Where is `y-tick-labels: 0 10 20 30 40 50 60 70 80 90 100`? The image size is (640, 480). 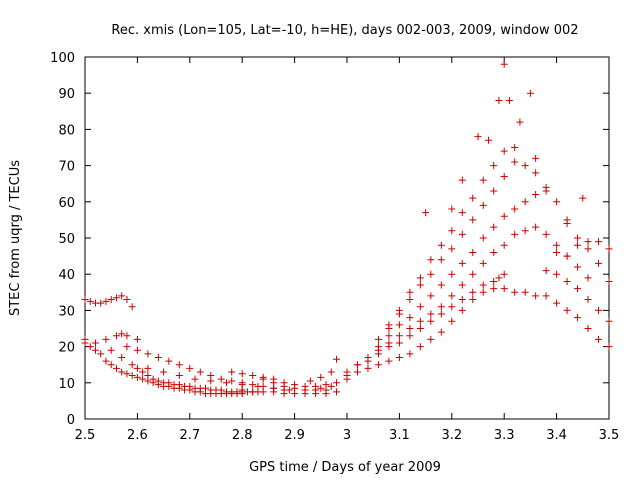
y-tick-labels: 0 10 20 30 40 50 60 70 80 90 100 is located at coordinates (62, 239).